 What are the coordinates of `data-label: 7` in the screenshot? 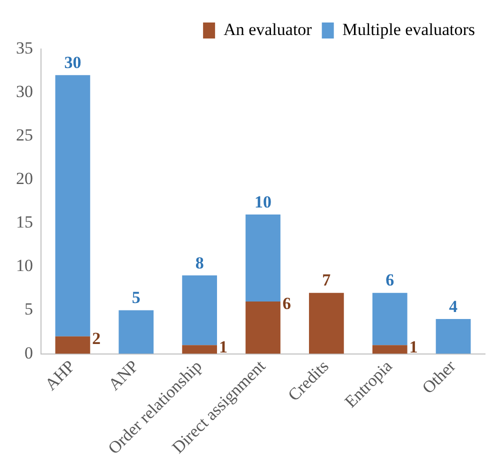 It's located at (327, 280).